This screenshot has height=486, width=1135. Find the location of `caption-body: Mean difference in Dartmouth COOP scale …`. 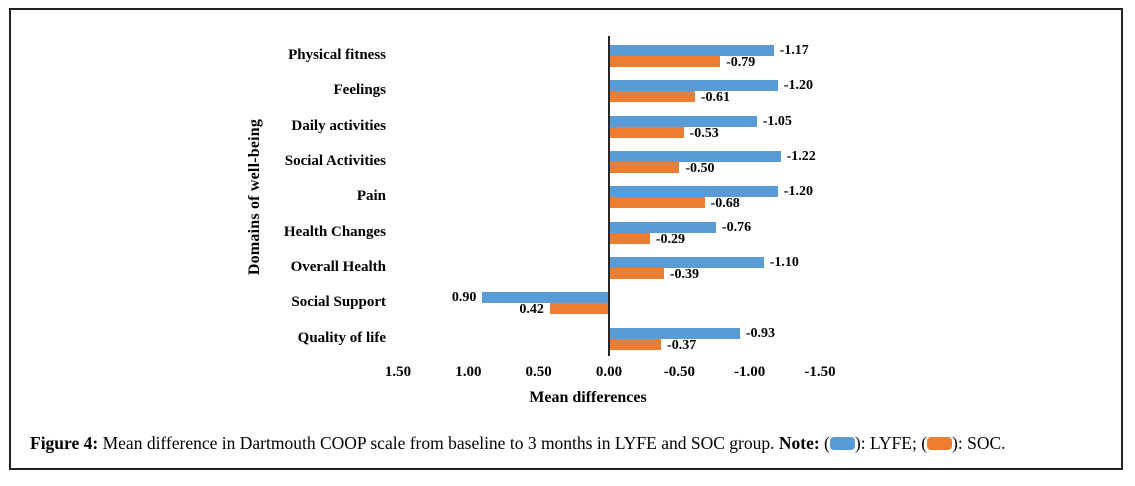

caption-body: Mean difference in Dartmouth COOP scale … is located at coordinates (438, 443).